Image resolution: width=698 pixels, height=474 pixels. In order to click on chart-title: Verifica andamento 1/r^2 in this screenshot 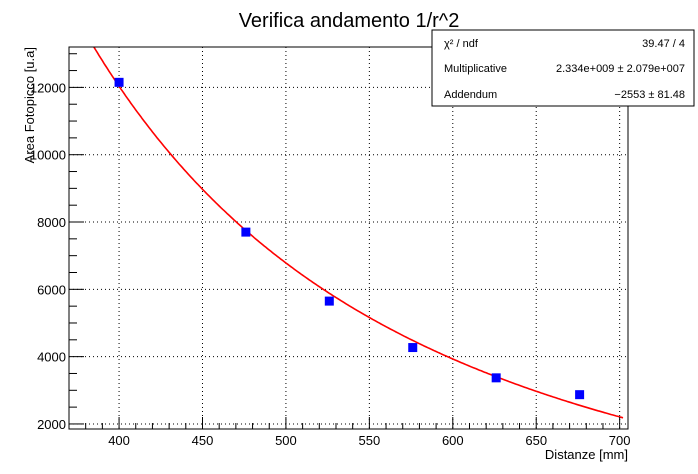, I will do `click(349, 21)`.